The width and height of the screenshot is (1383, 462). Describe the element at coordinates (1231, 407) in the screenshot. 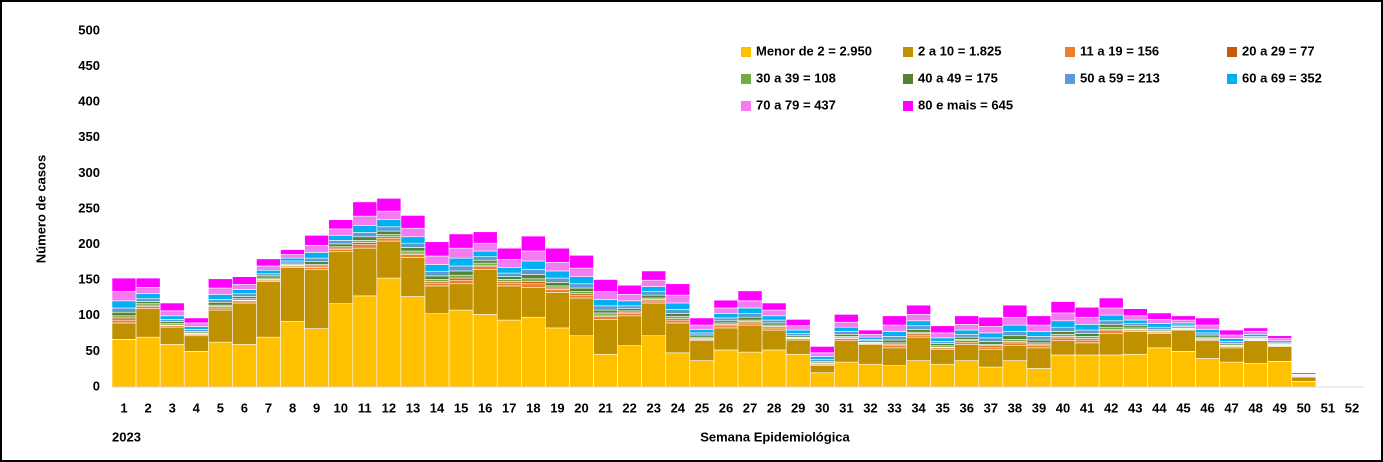

I see `x-tick-label: 47` at that location.